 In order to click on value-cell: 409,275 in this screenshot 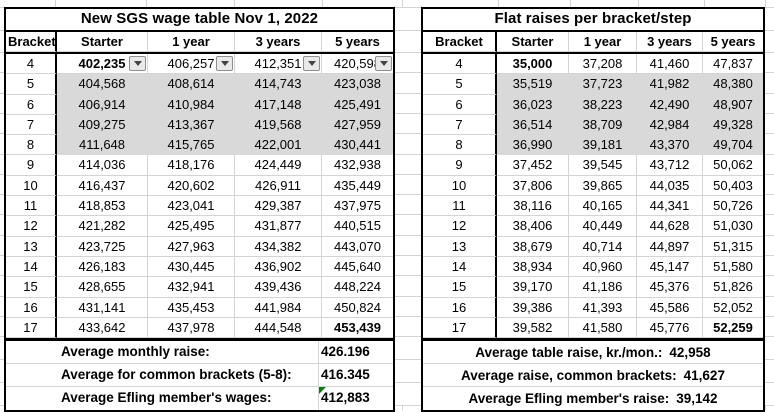, I will do `click(102, 125)`.